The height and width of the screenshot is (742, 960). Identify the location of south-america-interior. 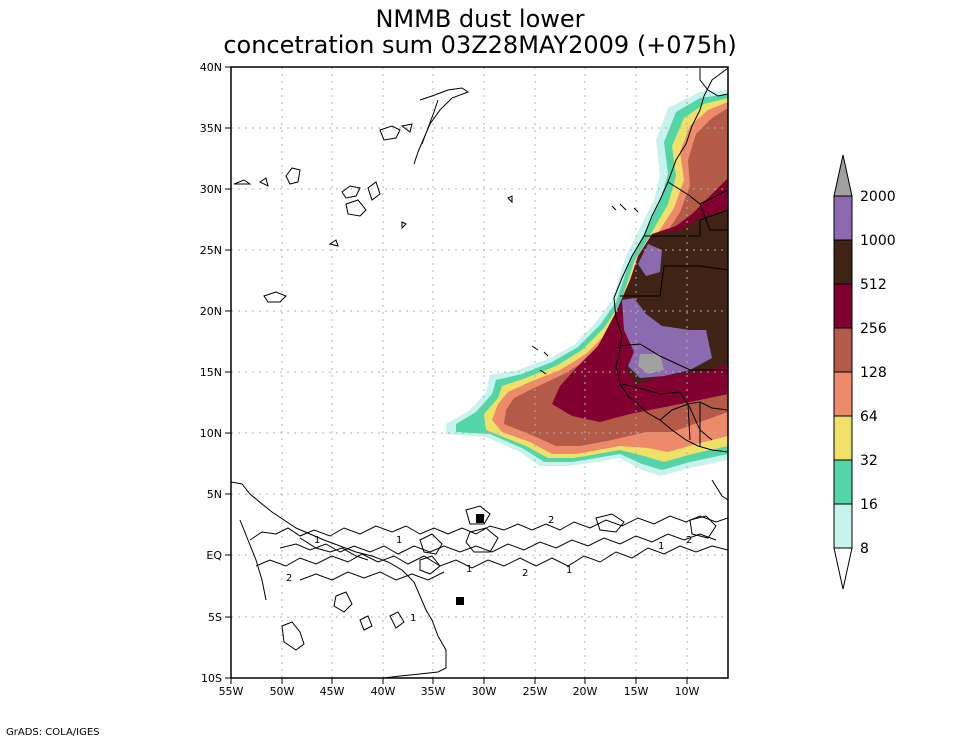
(253, 560).